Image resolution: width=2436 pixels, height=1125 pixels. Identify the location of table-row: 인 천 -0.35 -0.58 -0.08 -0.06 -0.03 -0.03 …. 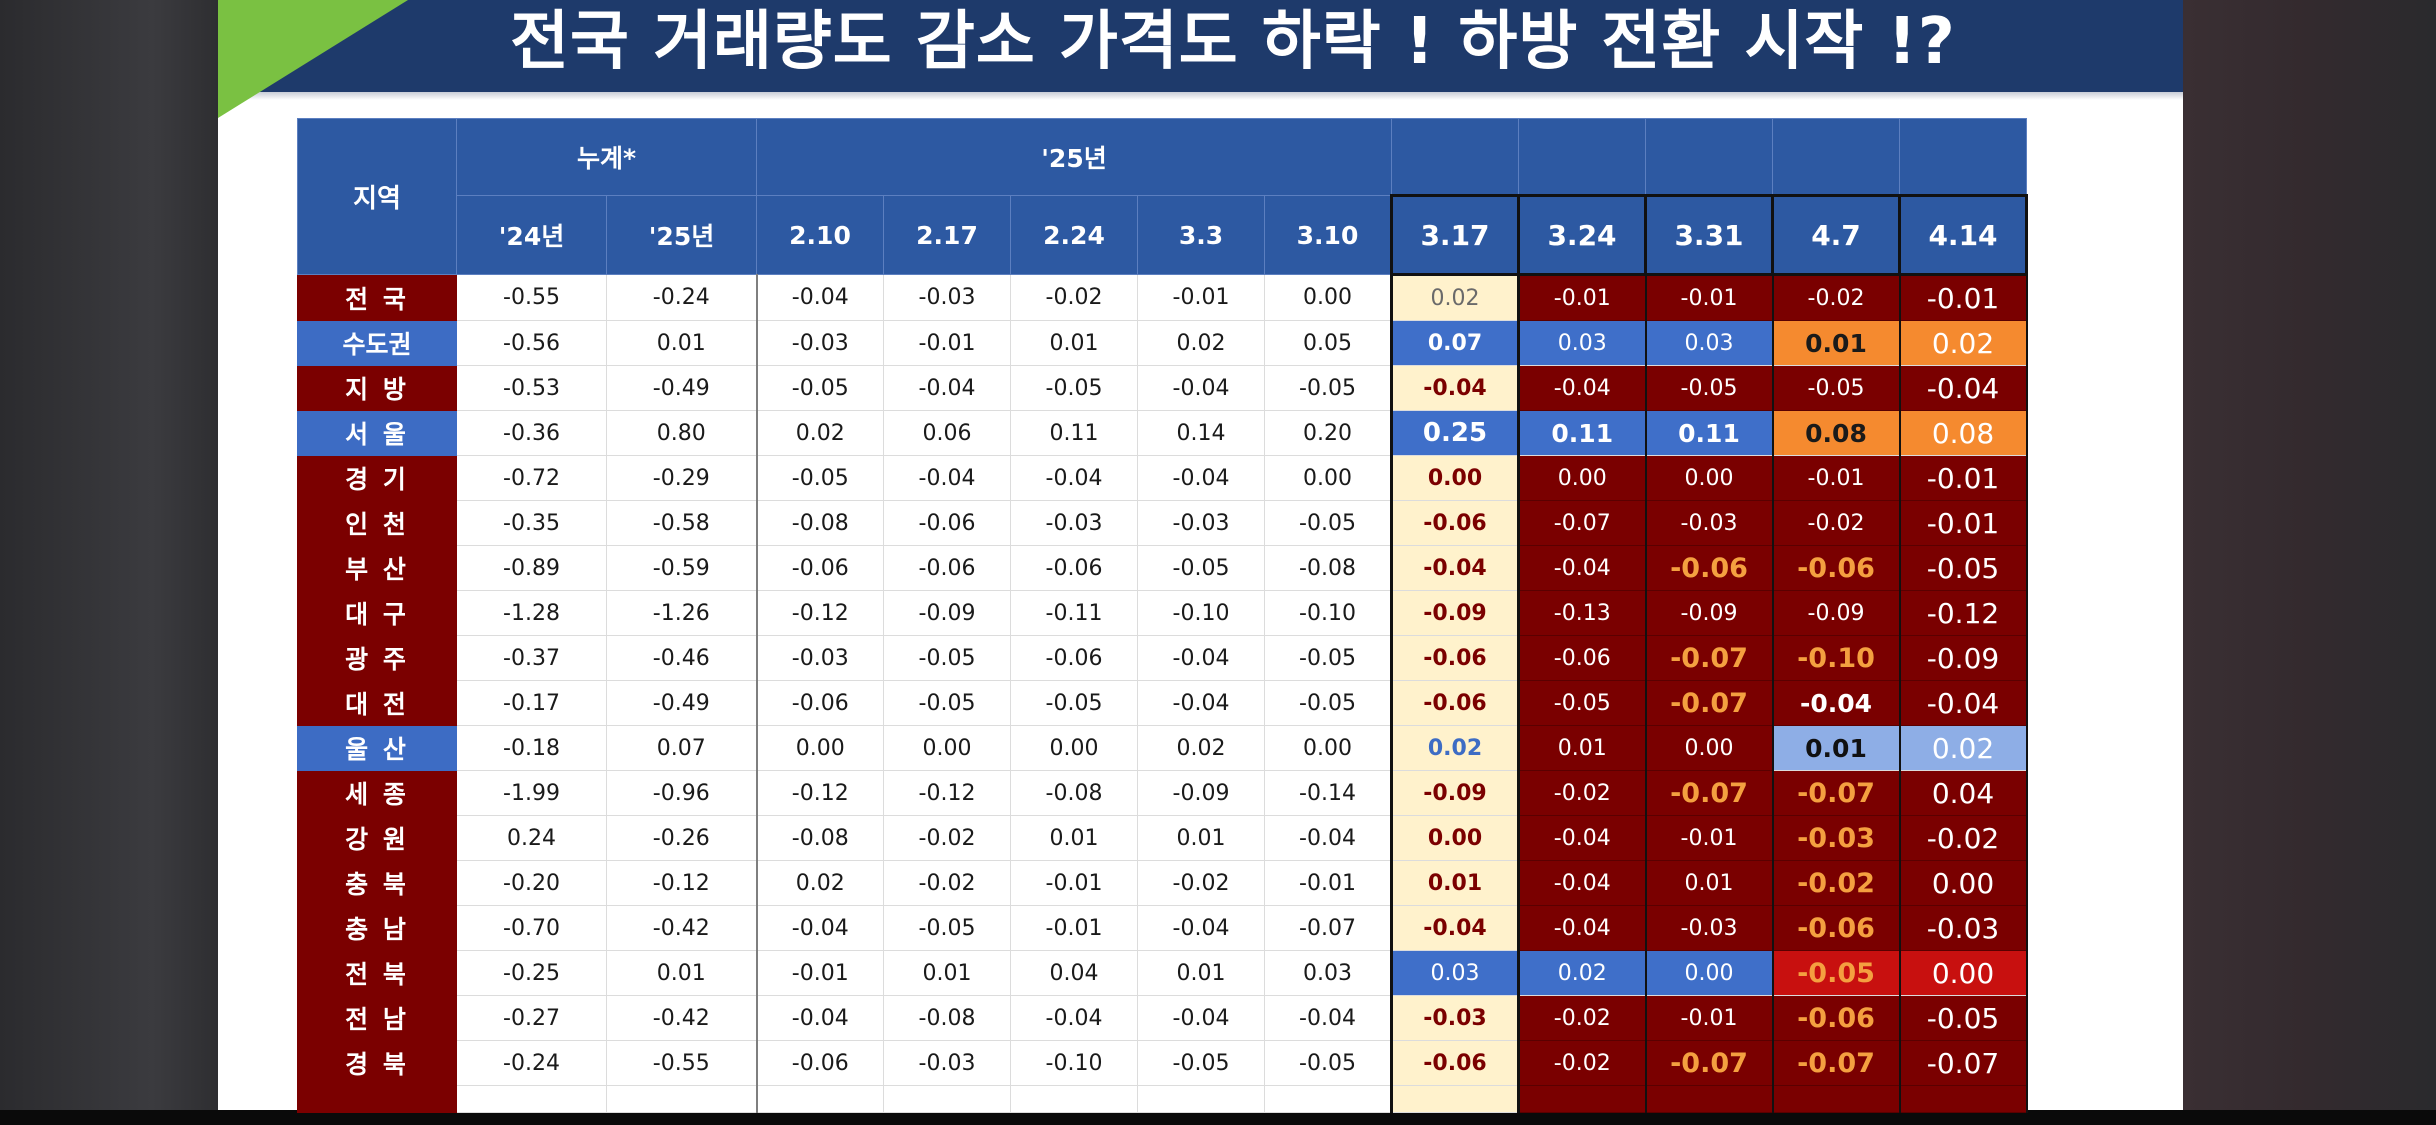
(1162, 523).